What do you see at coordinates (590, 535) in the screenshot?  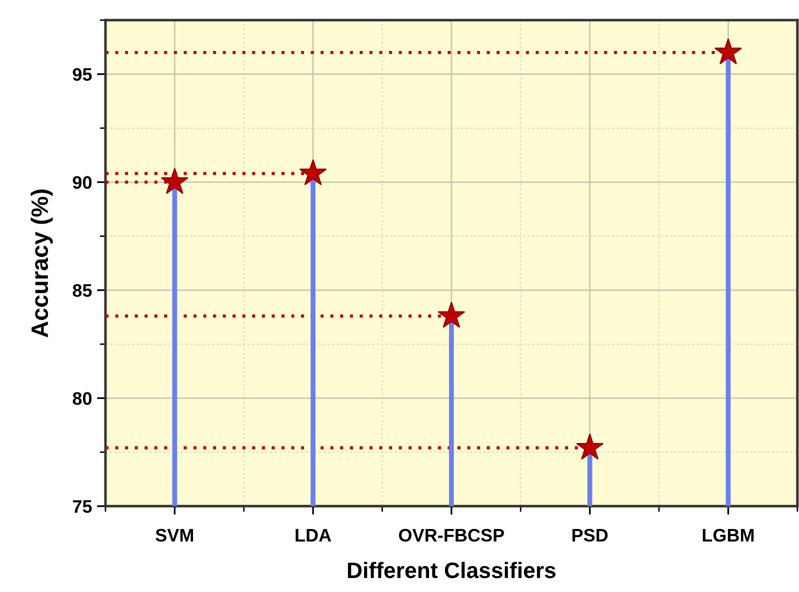 I see `x-tick-label: PSD` at bounding box center [590, 535].